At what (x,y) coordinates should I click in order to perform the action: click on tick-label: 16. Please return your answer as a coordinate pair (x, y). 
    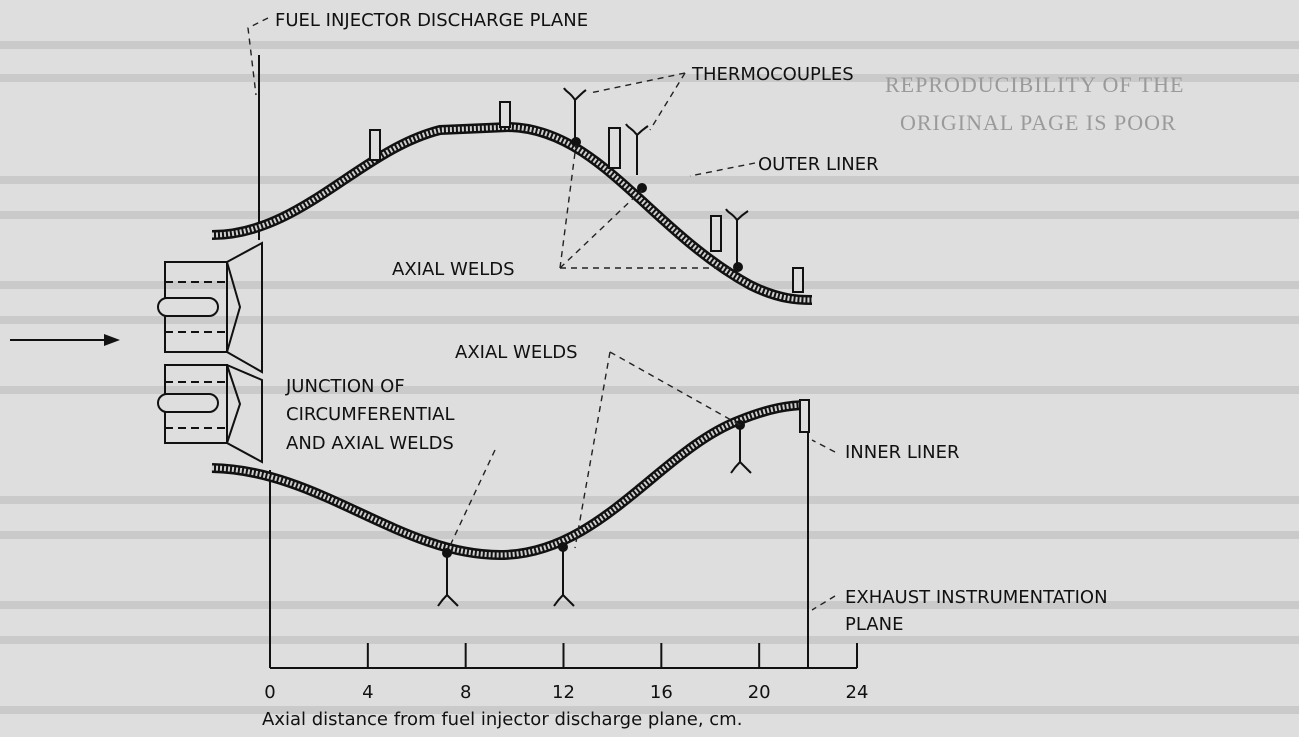
    Looking at the image, I should click on (661, 692).